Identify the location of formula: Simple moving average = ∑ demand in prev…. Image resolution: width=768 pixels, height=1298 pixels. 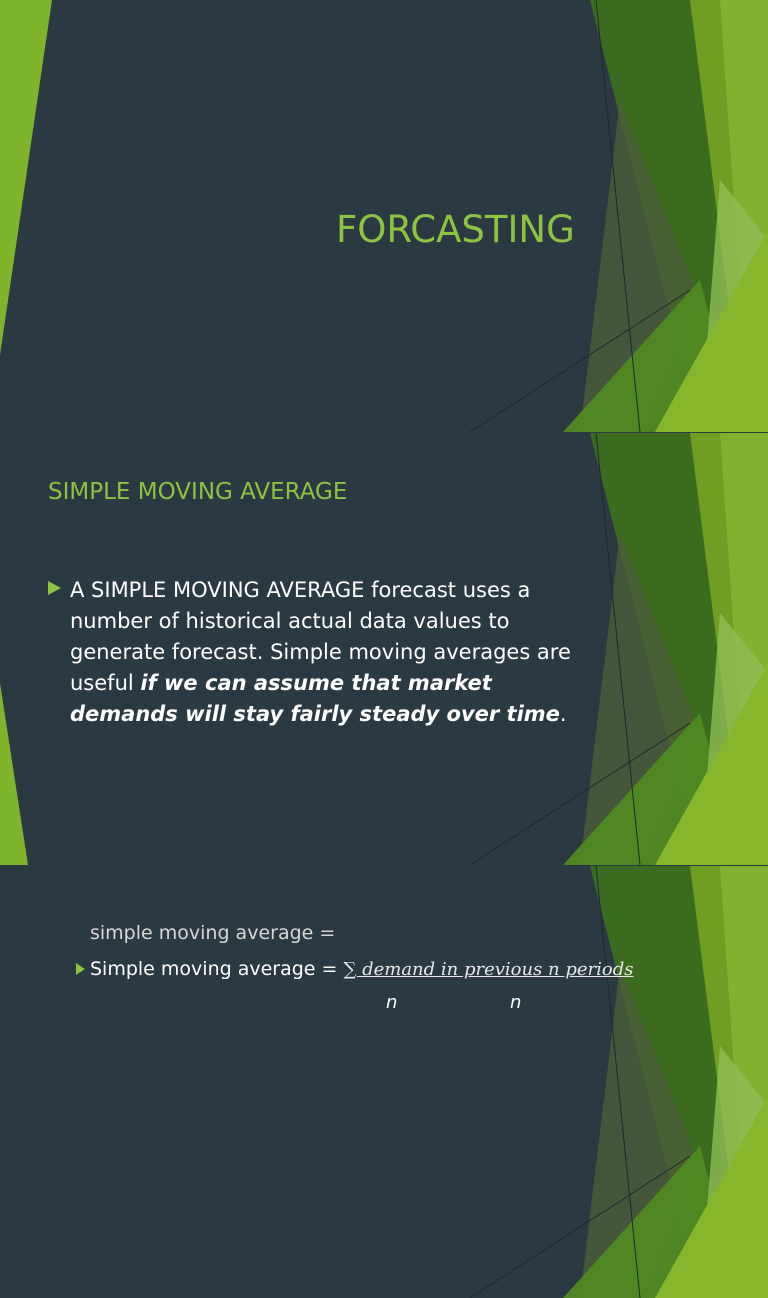
(362, 969).